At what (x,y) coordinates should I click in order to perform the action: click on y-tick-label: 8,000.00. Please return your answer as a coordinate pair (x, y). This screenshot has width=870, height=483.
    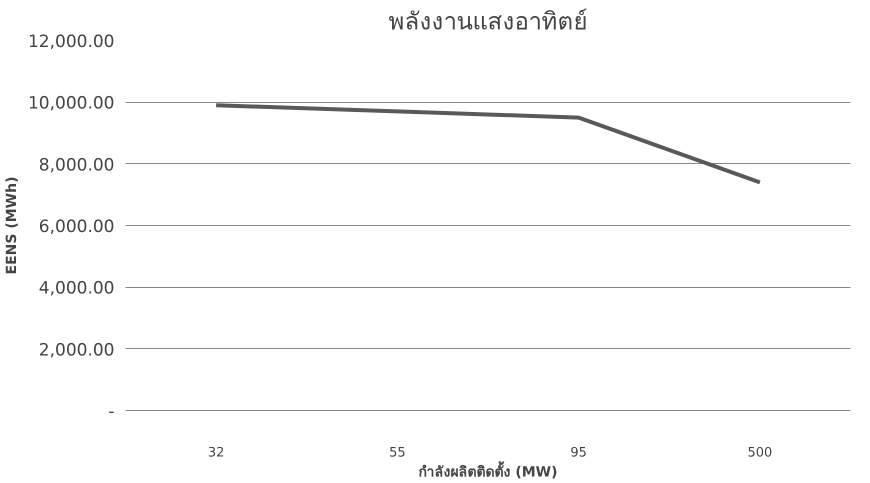
    Looking at the image, I should click on (76, 165).